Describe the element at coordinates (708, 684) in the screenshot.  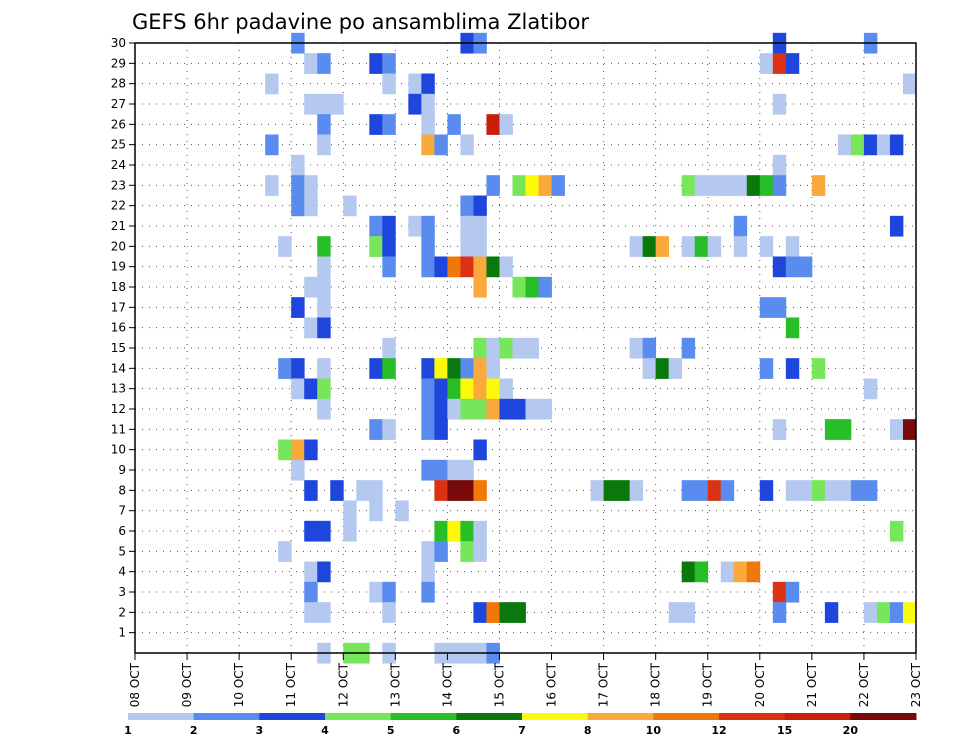
I see `x-tick-label: 19 OCT` at that location.